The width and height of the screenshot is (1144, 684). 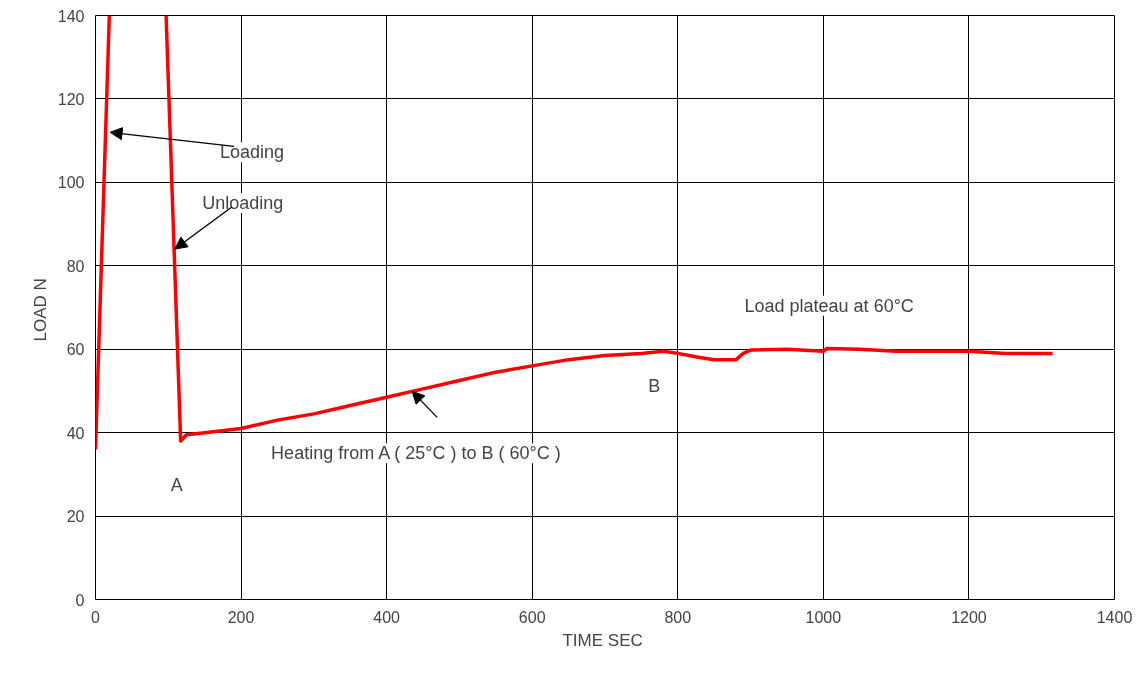 What do you see at coordinates (654, 386) in the screenshot?
I see `annotation: B` at bounding box center [654, 386].